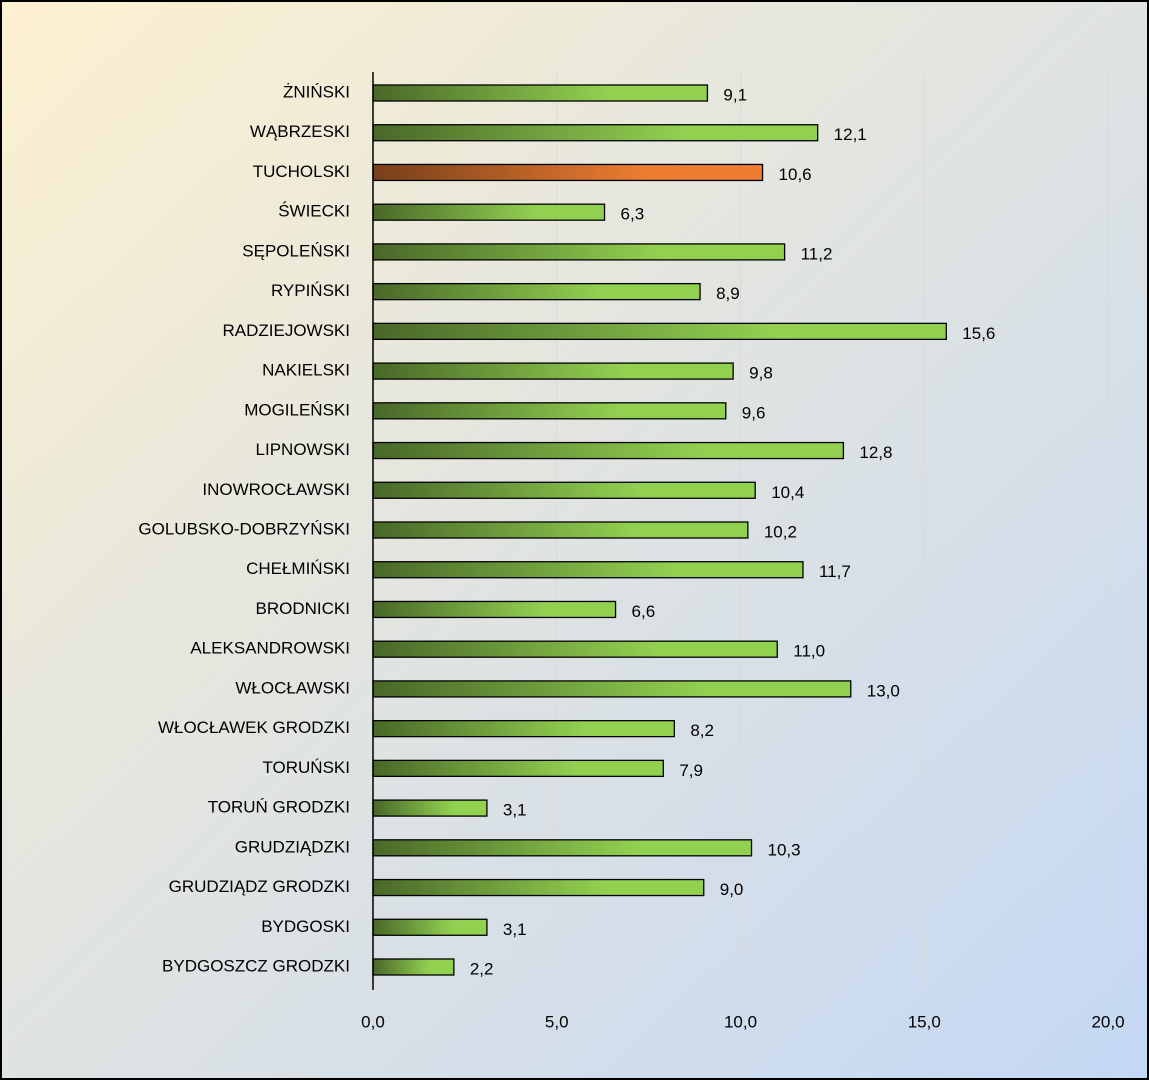 This screenshot has width=1149, height=1080. I want to click on y-tick-label: ŻNIŃSKI, so click(316, 91).